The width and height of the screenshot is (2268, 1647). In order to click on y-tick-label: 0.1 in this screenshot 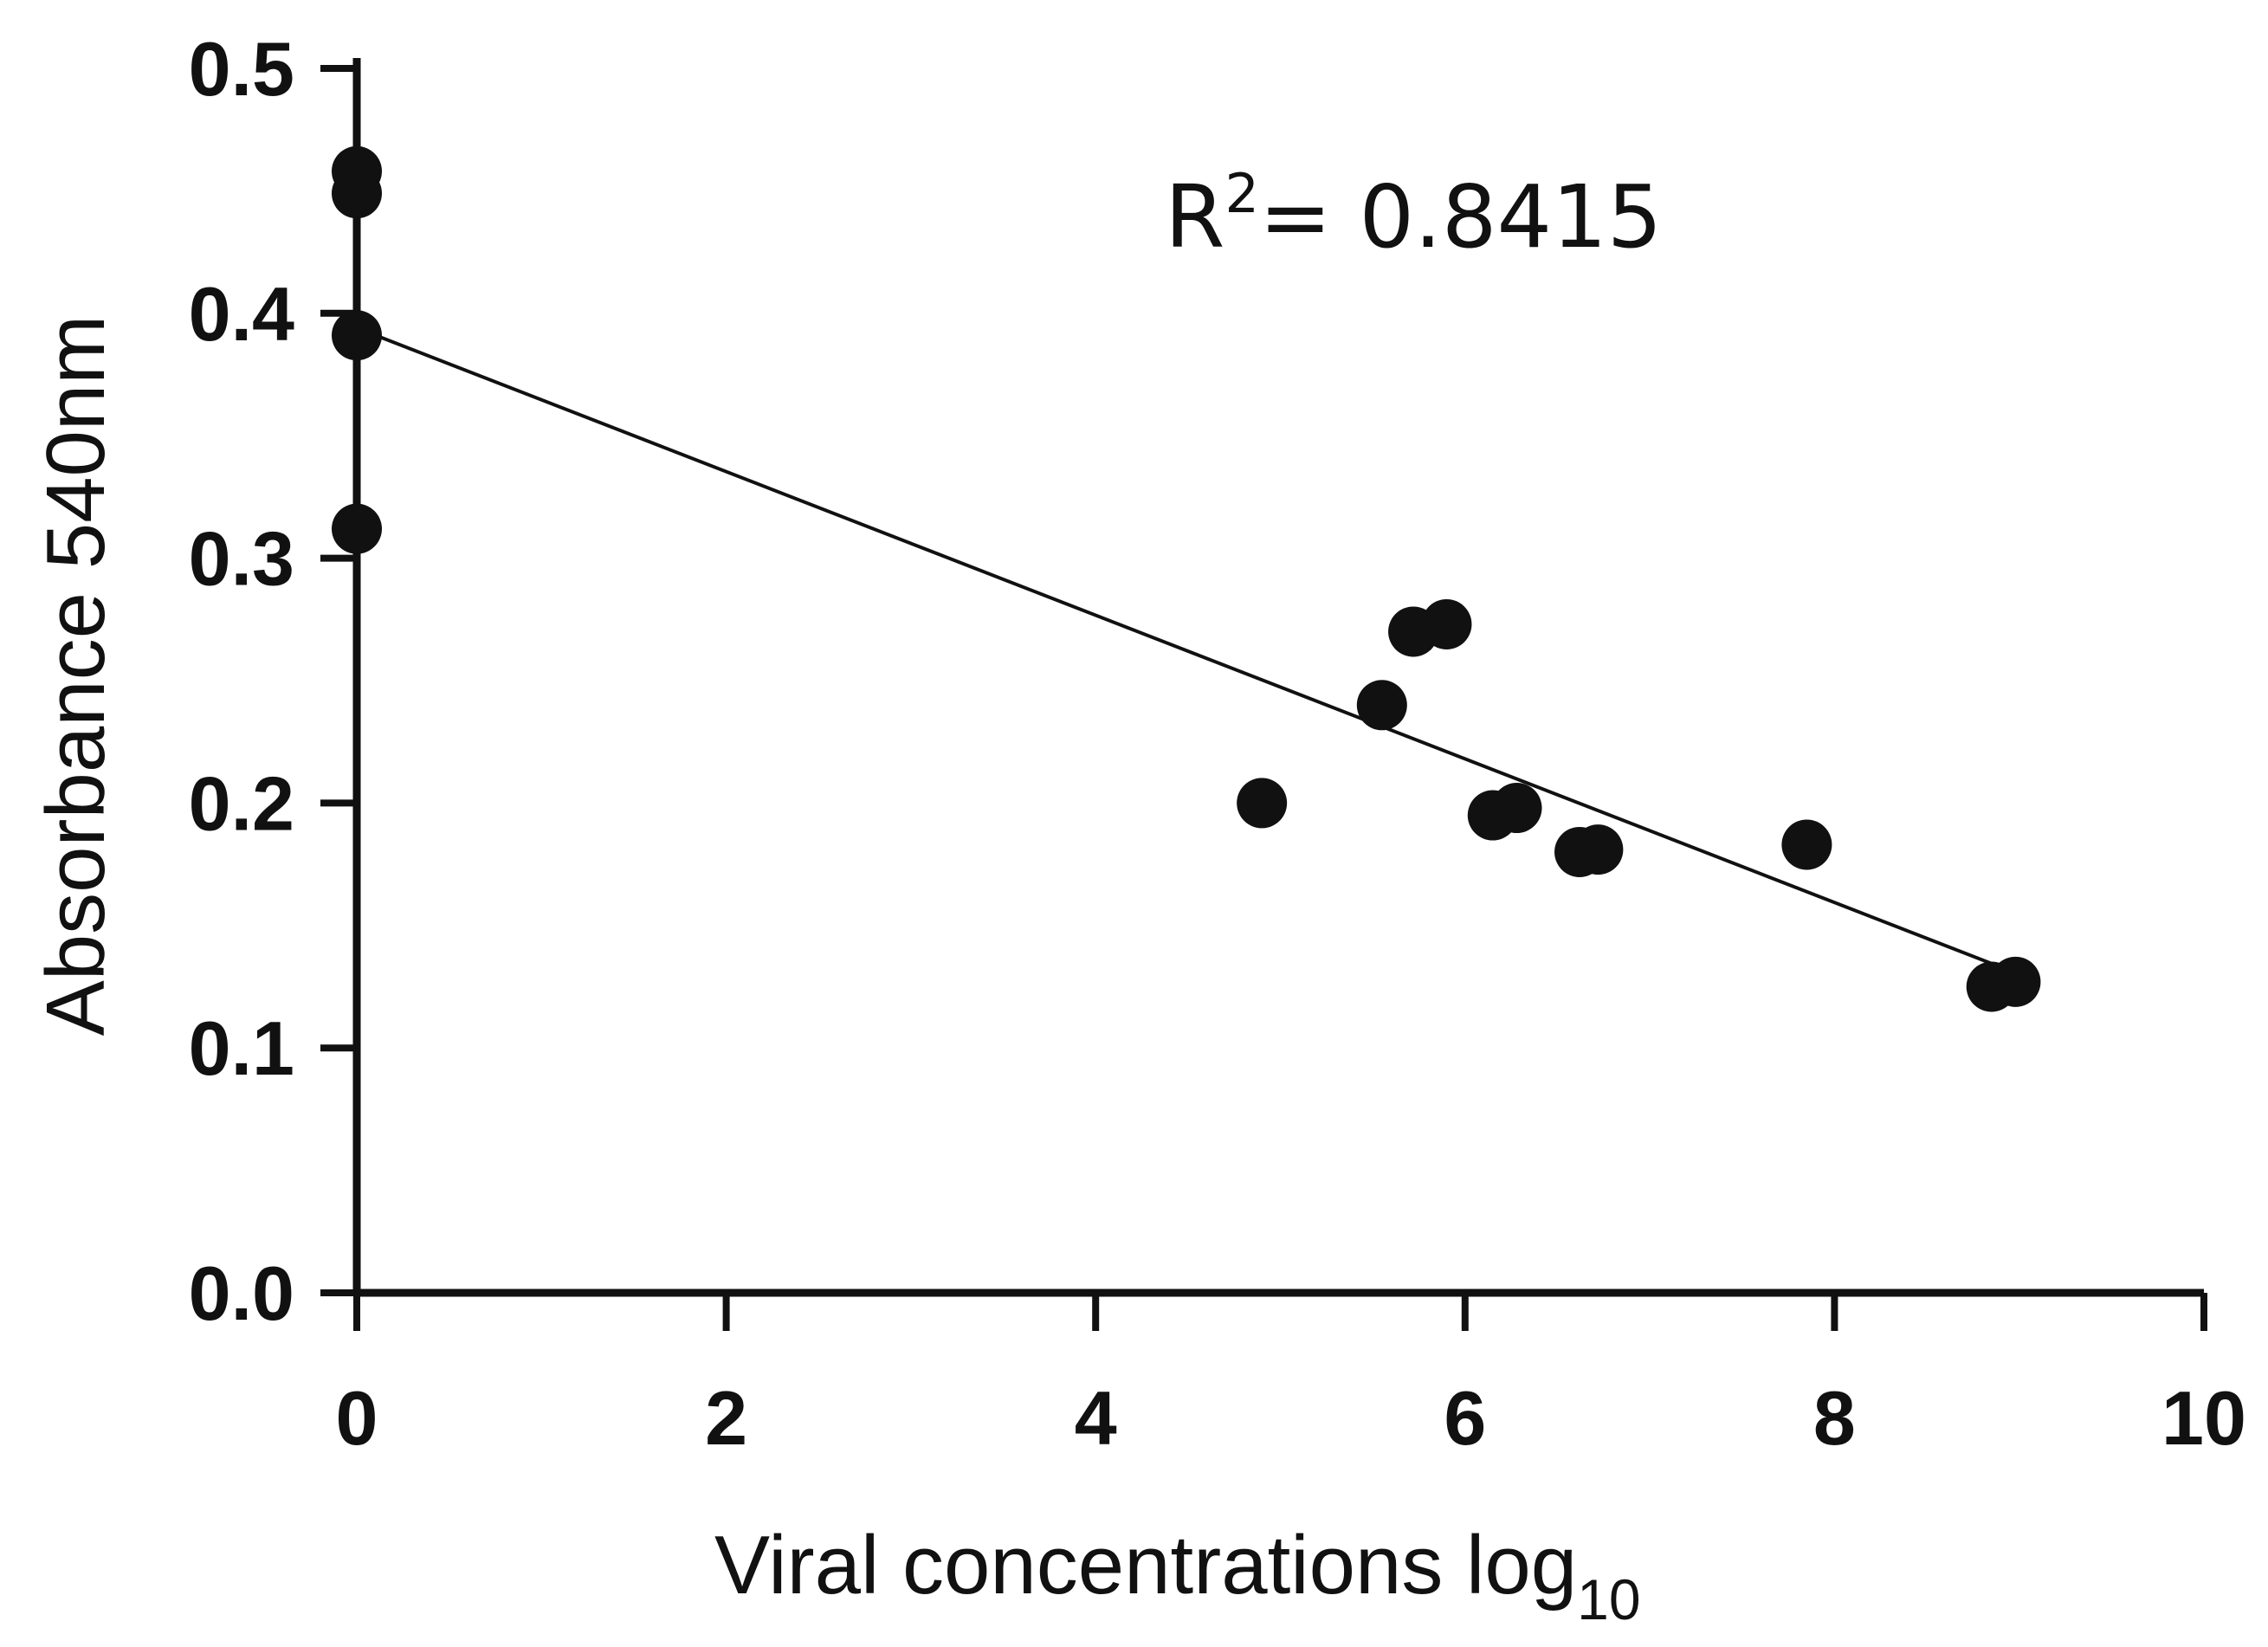, I will do `click(241, 1048)`.